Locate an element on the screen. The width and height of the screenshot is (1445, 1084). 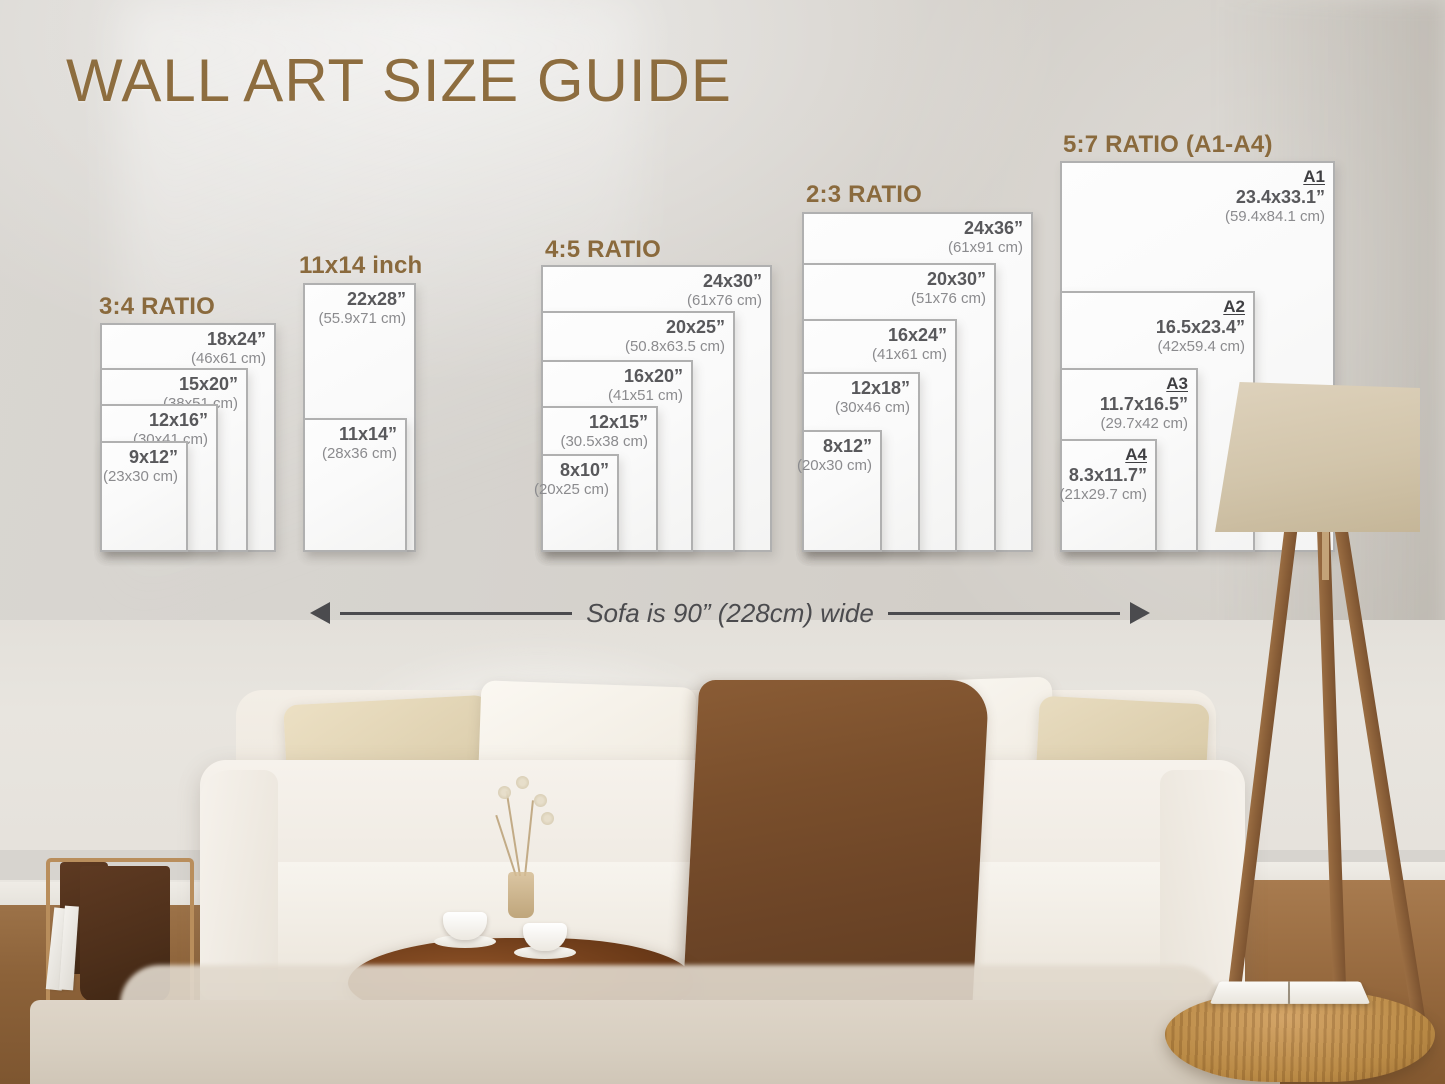
frame-label-cm: (41x51 cm) is located at coordinates (645, 395).